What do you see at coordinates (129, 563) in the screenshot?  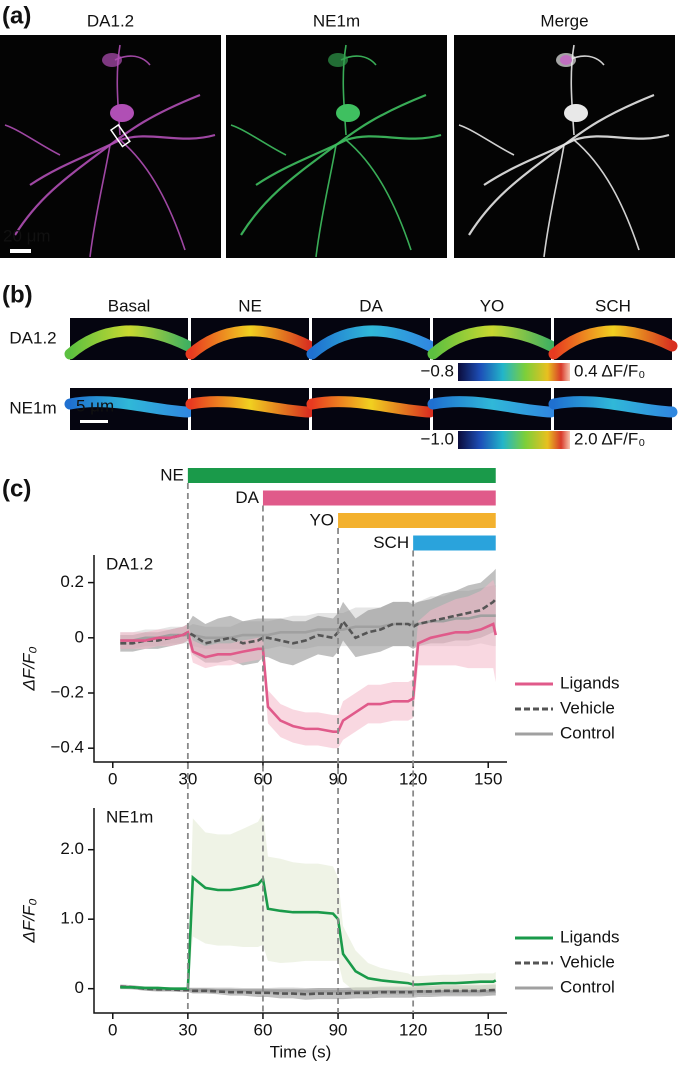 I see `chart-title: DA1.2` at bounding box center [129, 563].